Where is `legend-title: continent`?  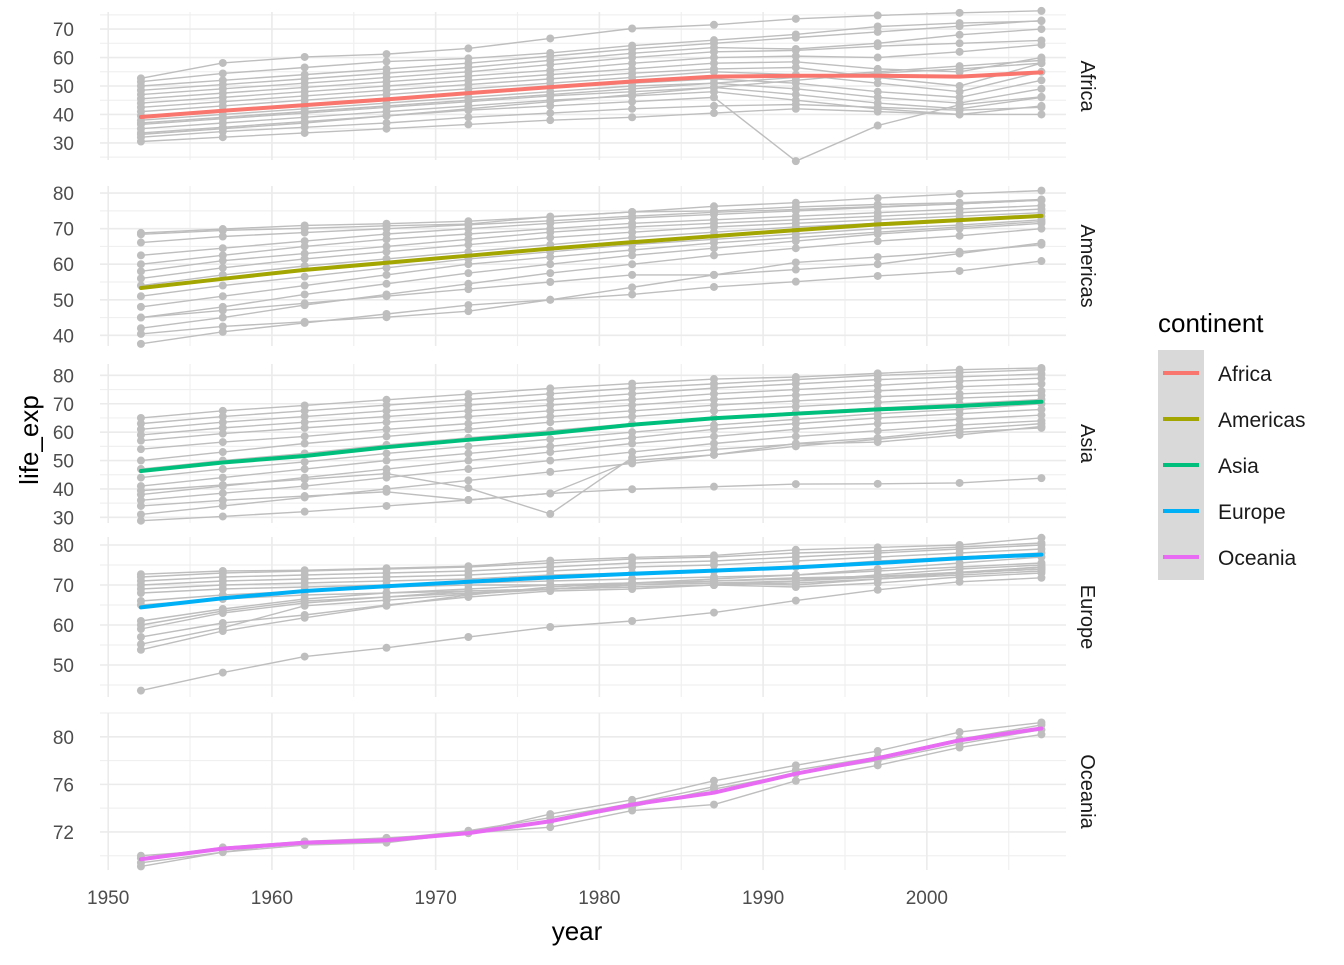
legend-title: continent is located at coordinates (1211, 323).